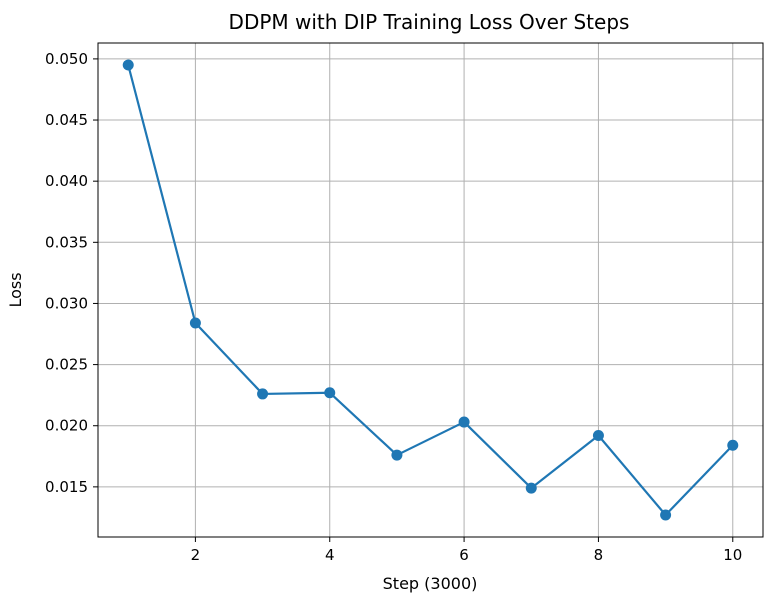  What do you see at coordinates (66, 59) in the screenshot?
I see `y-tick-label: 0.050` at bounding box center [66, 59].